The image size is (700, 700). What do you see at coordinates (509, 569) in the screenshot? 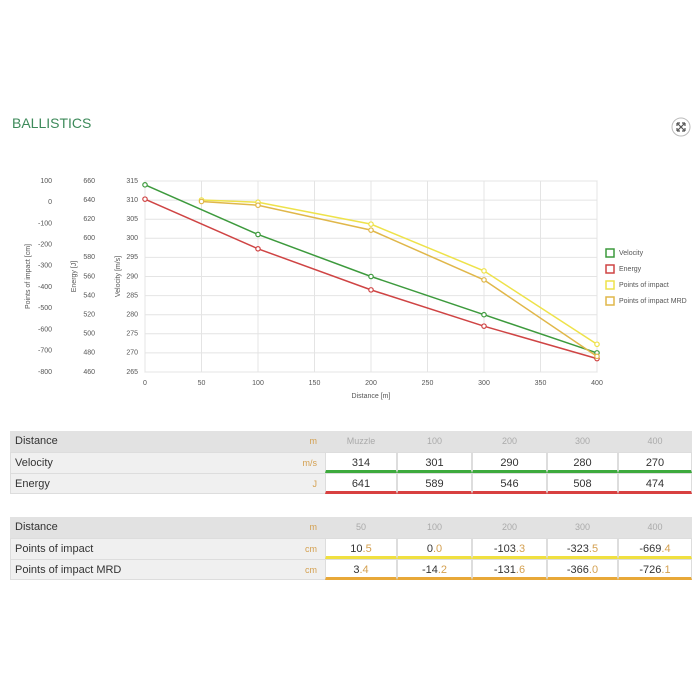
I see `value-cell: -131.6` at bounding box center [509, 569].